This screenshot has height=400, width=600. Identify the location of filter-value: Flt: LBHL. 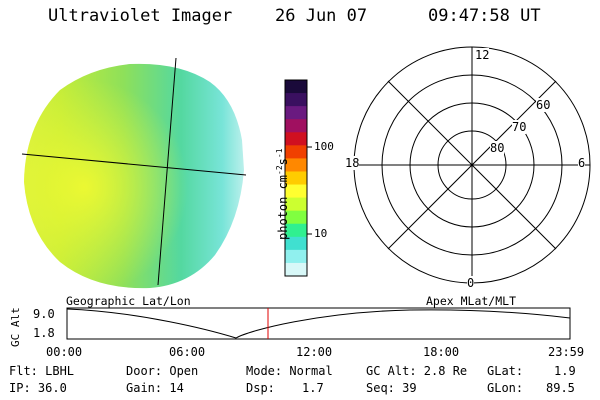
(42, 371).